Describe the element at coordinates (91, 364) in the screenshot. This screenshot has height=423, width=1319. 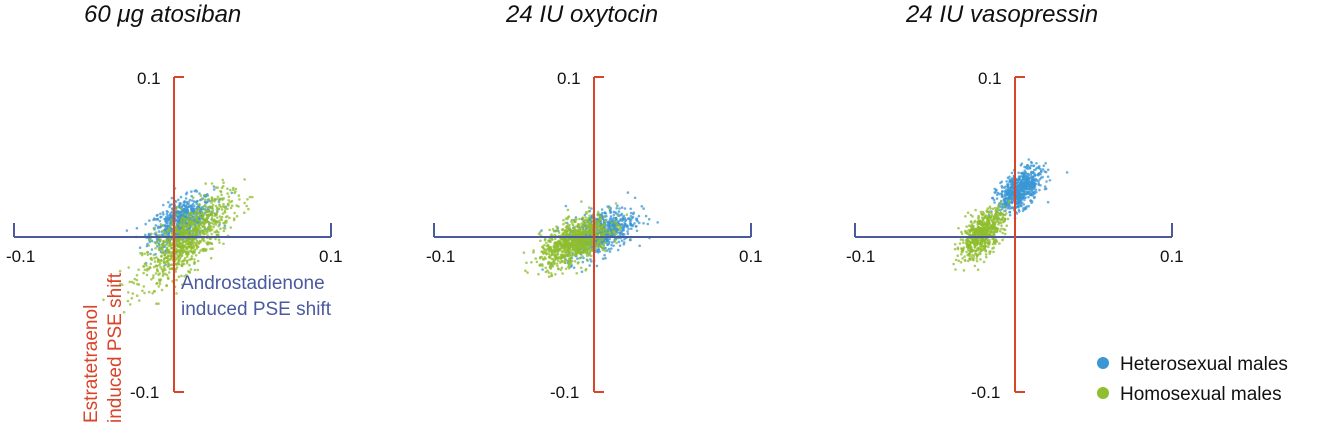
I see `y-axis-label-line1: Estratetraenol` at that location.